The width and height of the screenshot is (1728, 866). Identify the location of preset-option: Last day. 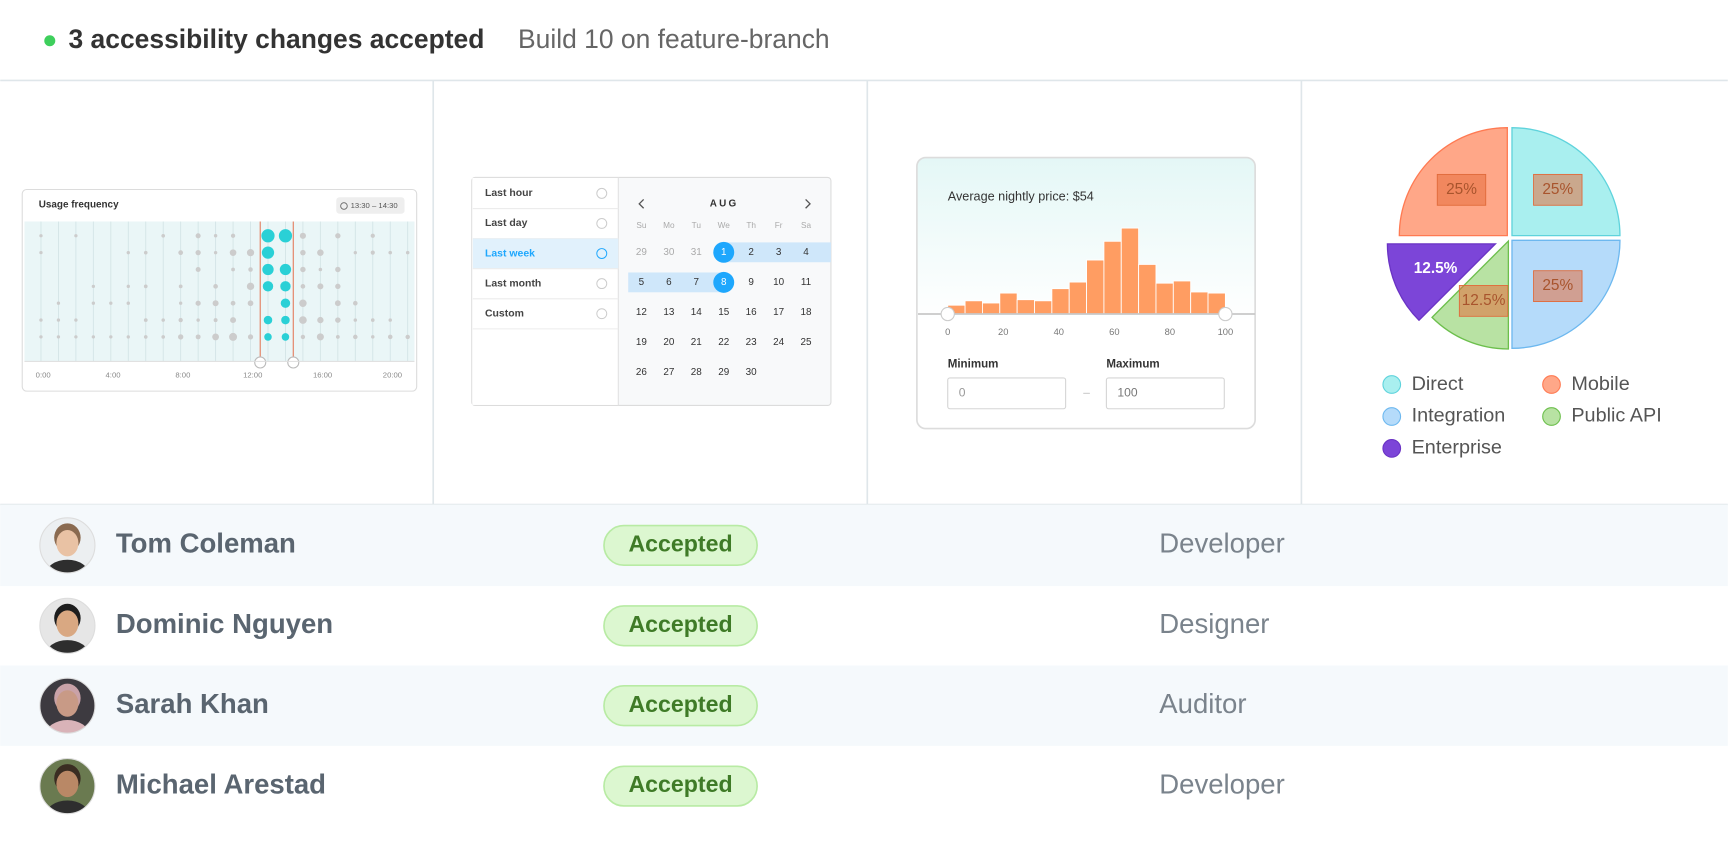
(506, 223).